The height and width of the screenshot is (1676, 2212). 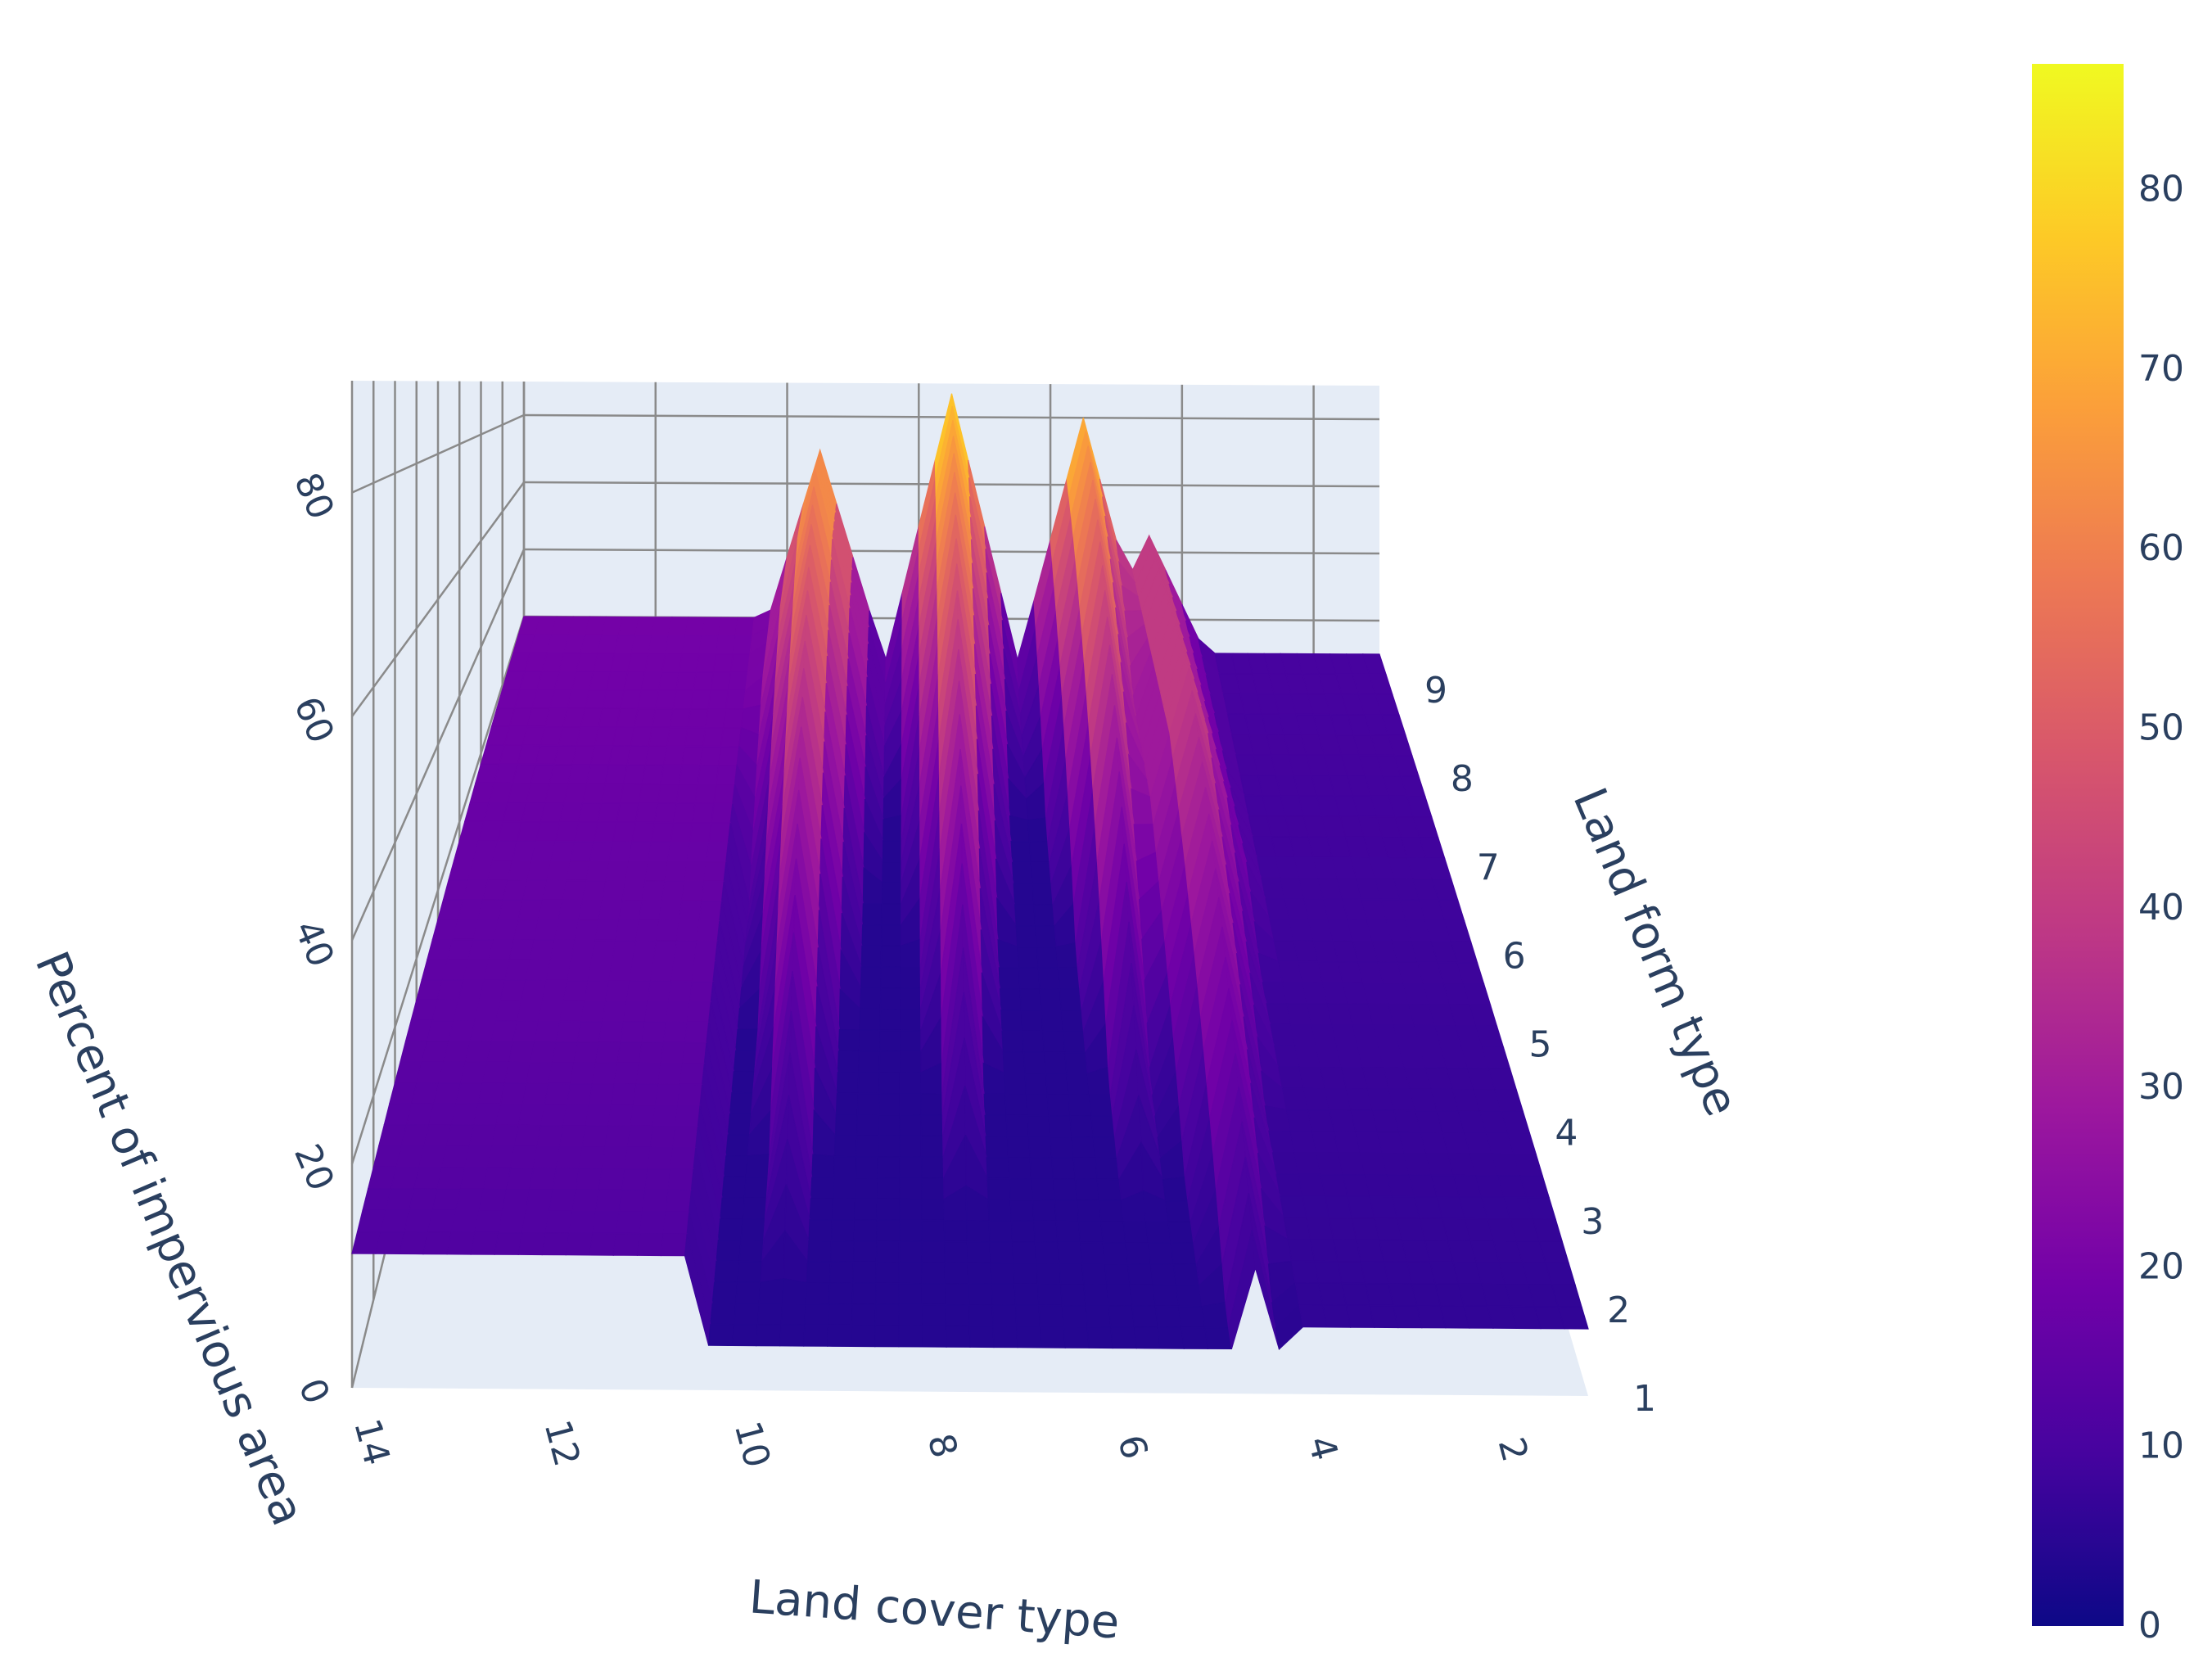 I want to click on z-tick-label: 60, so click(x=314, y=720).